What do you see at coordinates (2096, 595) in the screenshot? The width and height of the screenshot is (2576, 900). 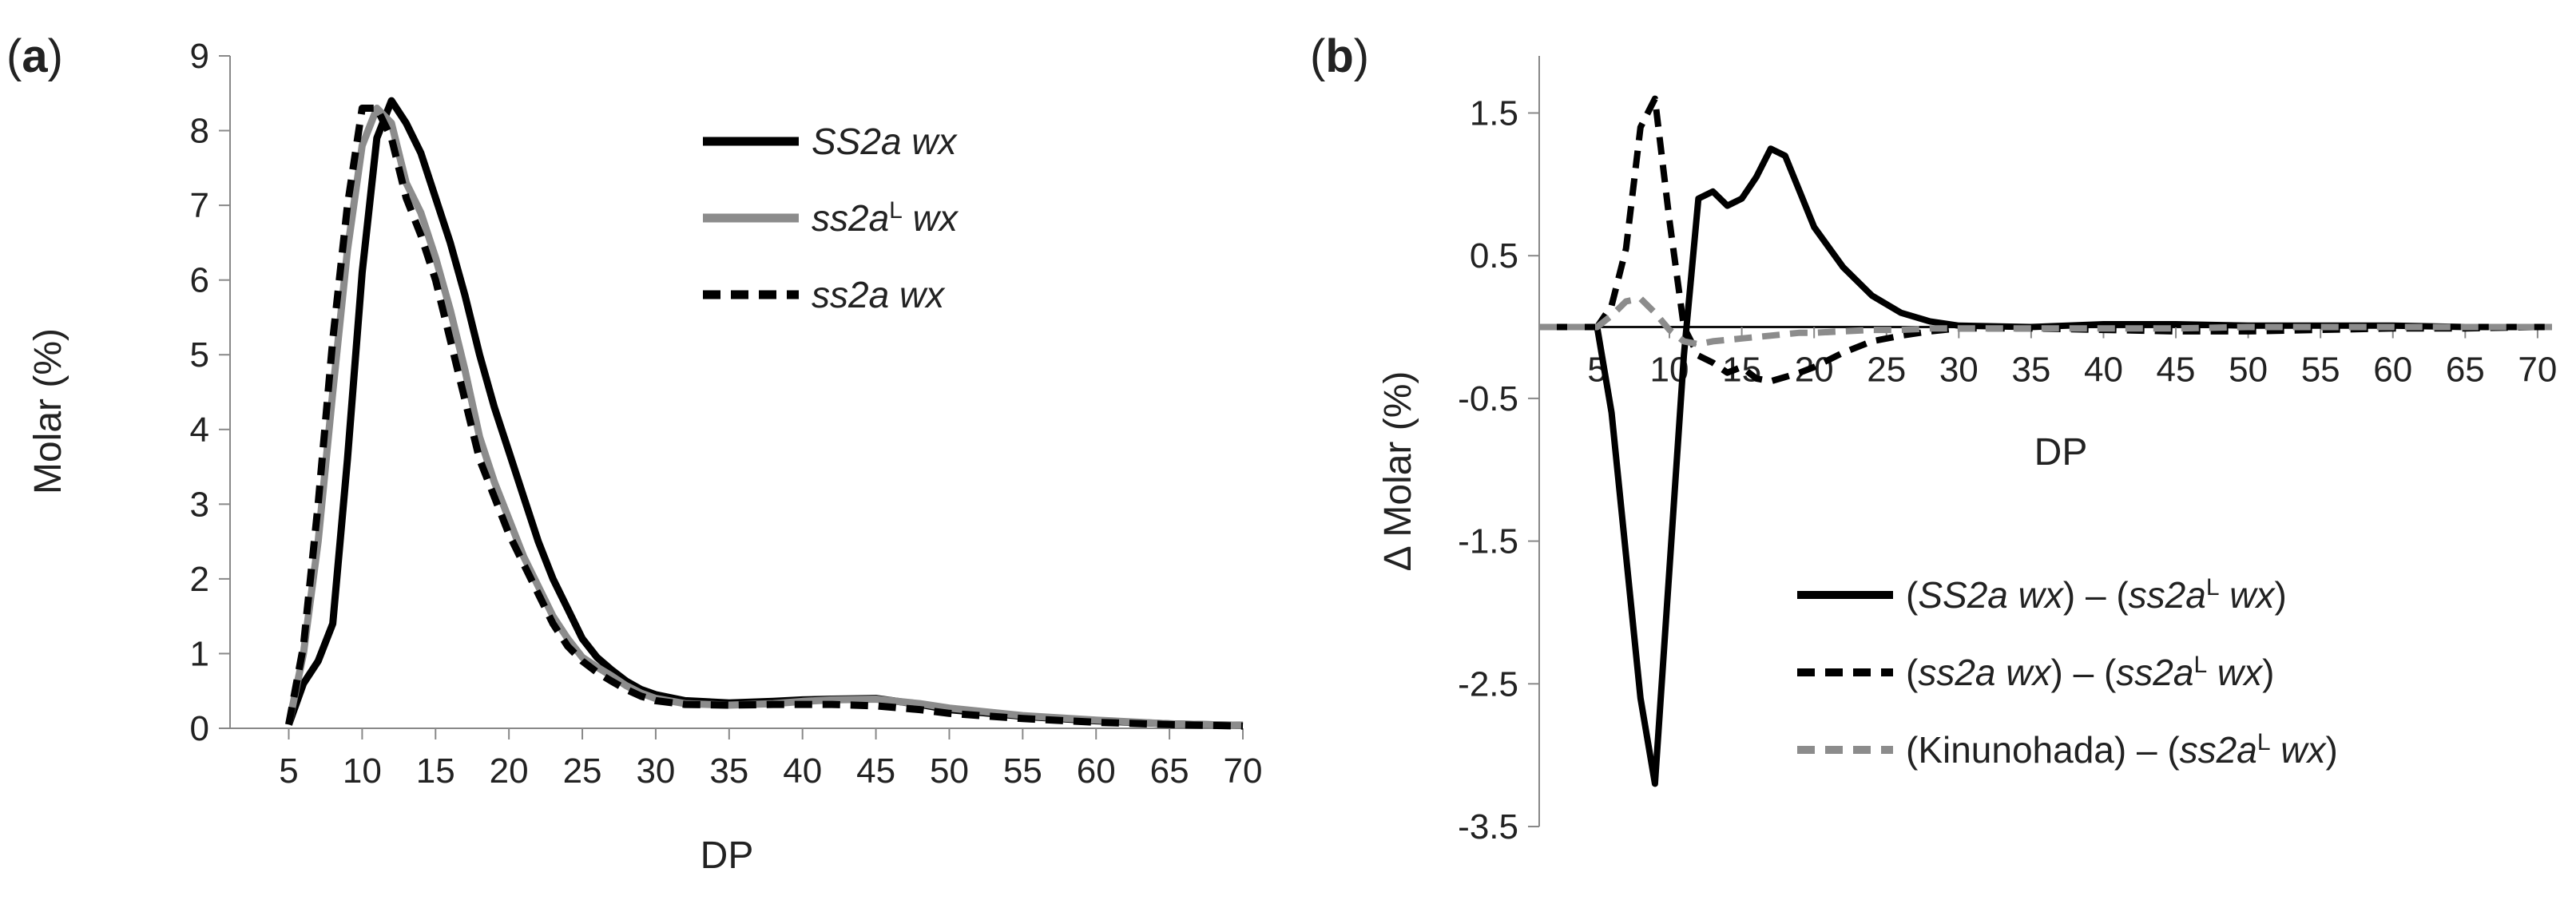 I see `chart-b-legend-label-ss2a-wx-ss2a-l-wx: (SS2a wx) – (ss2aL wx)` at bounding box center [2096, 595].